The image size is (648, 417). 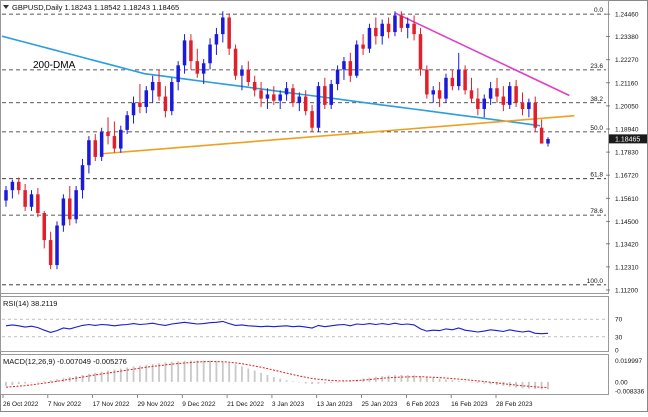 I want to click on price-tick-label: 1.24460, so click(x=627, y=15).